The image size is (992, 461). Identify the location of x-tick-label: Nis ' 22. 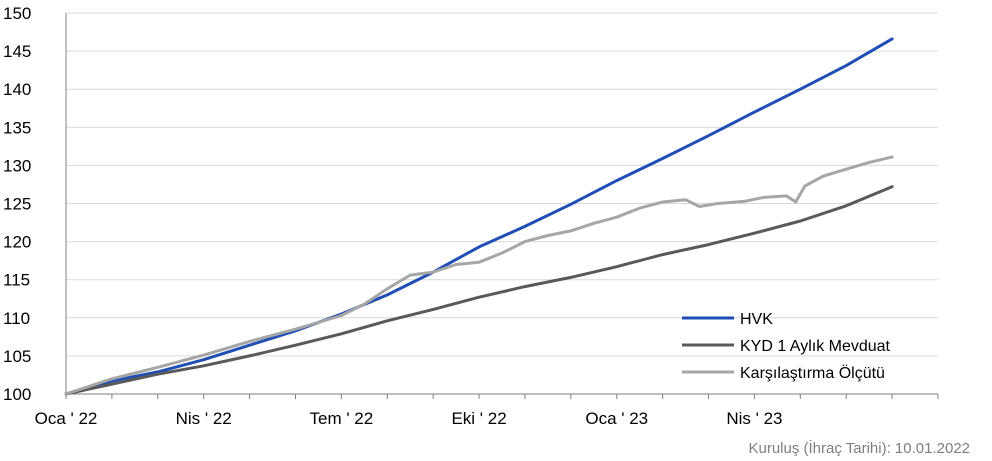
(204, 418).